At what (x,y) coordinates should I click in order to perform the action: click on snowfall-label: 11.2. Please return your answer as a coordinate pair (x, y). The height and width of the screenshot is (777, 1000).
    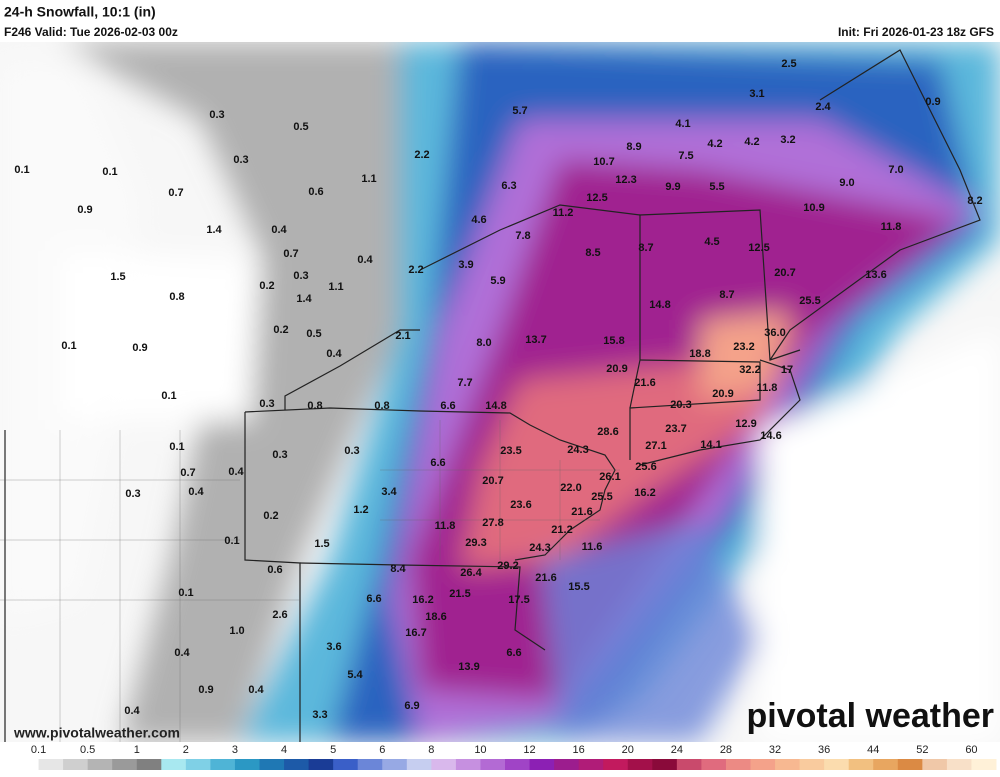
    Looking at the image, I should click on (563, 213).